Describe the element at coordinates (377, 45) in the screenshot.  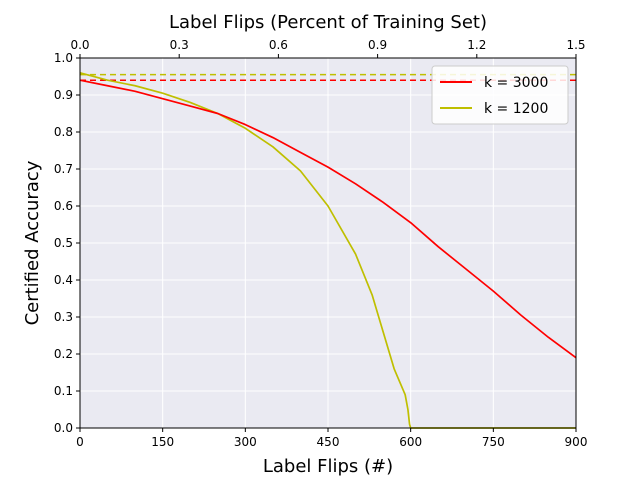
I see `top-x-tick-label: 0.9` at that location.